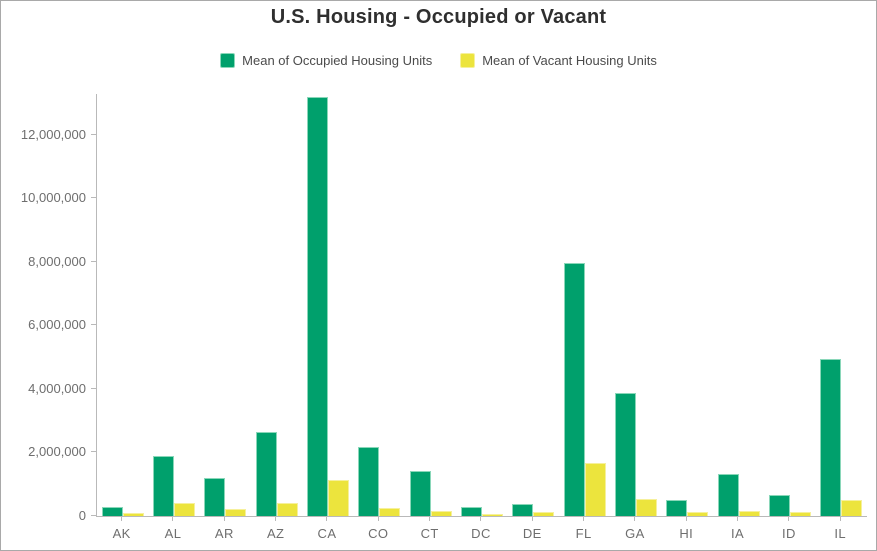 This screenshot has width=877, height=551. I want to click on y-tick-label: 0, so click(82, 515).